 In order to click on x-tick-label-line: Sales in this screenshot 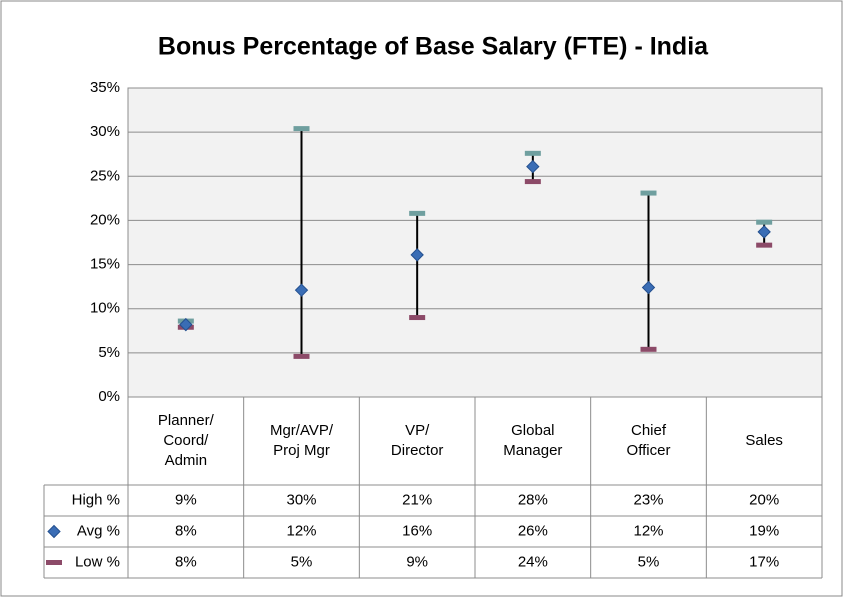, I will do `click(764, 440)`.